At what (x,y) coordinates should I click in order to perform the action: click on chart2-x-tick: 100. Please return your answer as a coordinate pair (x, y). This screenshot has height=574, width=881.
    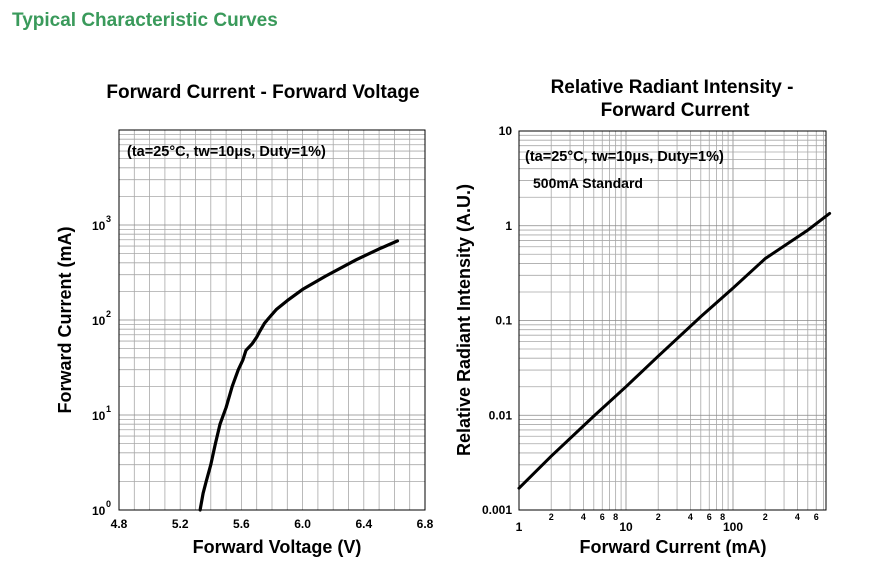
    Looking at the image, I should click on (733, 527).